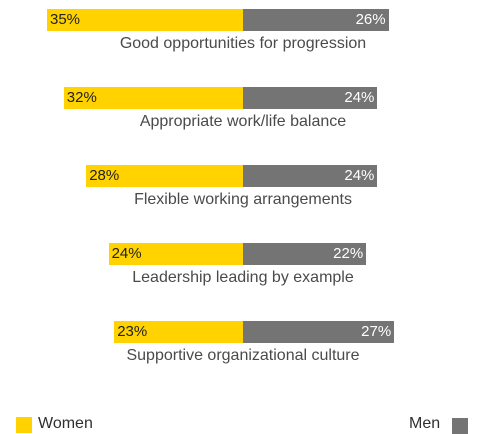  What do you see at coordinates (65, 423) in the screenshot?
I see `legend-label-women: Women` at bounding box center [65, 423].